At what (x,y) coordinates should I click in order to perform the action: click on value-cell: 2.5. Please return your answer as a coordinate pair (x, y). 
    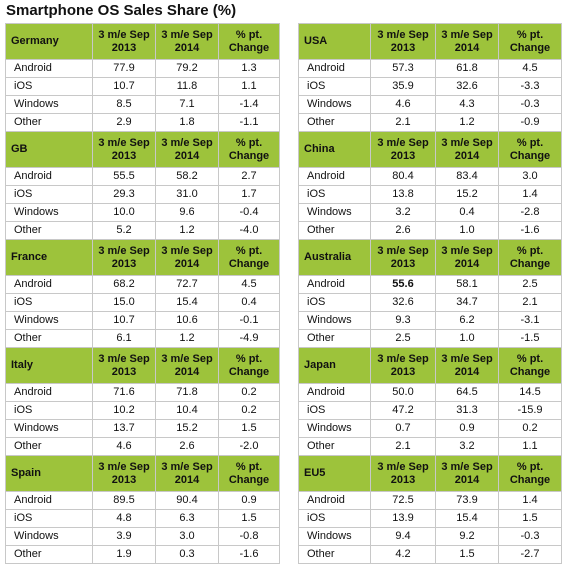
    Looking at the image, I should click on (530, 284).